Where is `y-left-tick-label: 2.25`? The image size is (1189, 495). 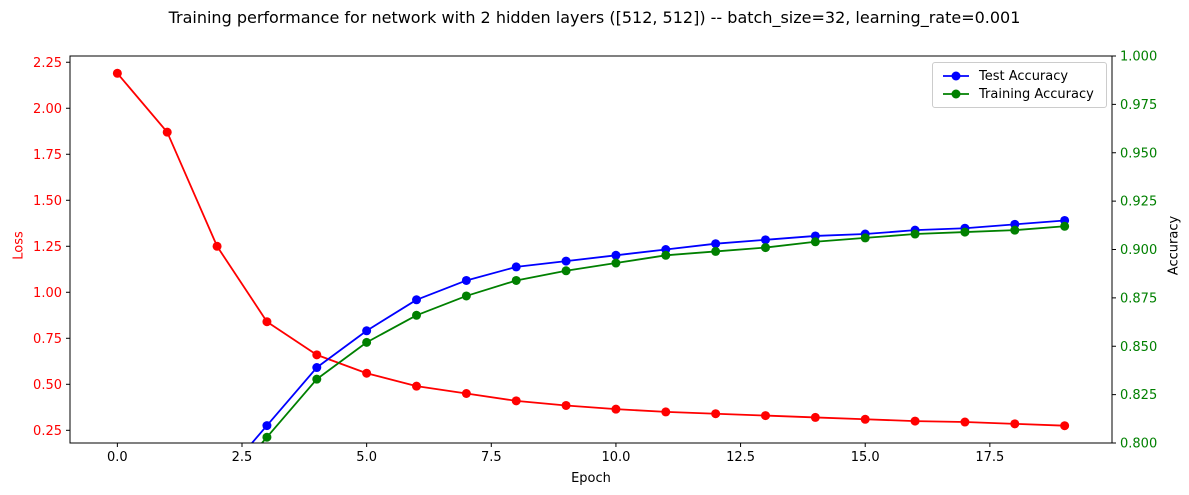 y-left-tick-label: 2.25 is located at coordinates (47, 63).